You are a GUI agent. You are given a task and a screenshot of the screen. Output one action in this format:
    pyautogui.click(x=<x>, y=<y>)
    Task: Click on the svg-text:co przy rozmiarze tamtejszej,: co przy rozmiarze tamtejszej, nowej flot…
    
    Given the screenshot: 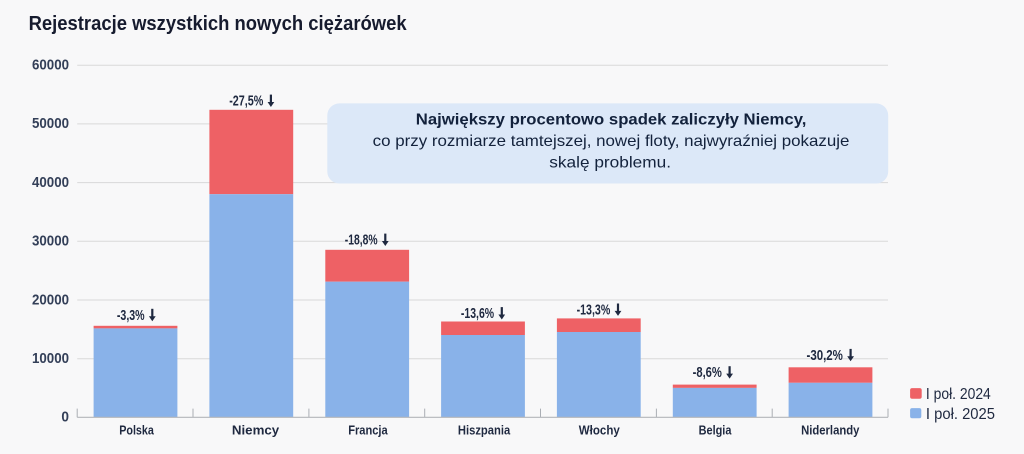 What is the action you would take?
    pyautogui.click(x=611, y=141)
    